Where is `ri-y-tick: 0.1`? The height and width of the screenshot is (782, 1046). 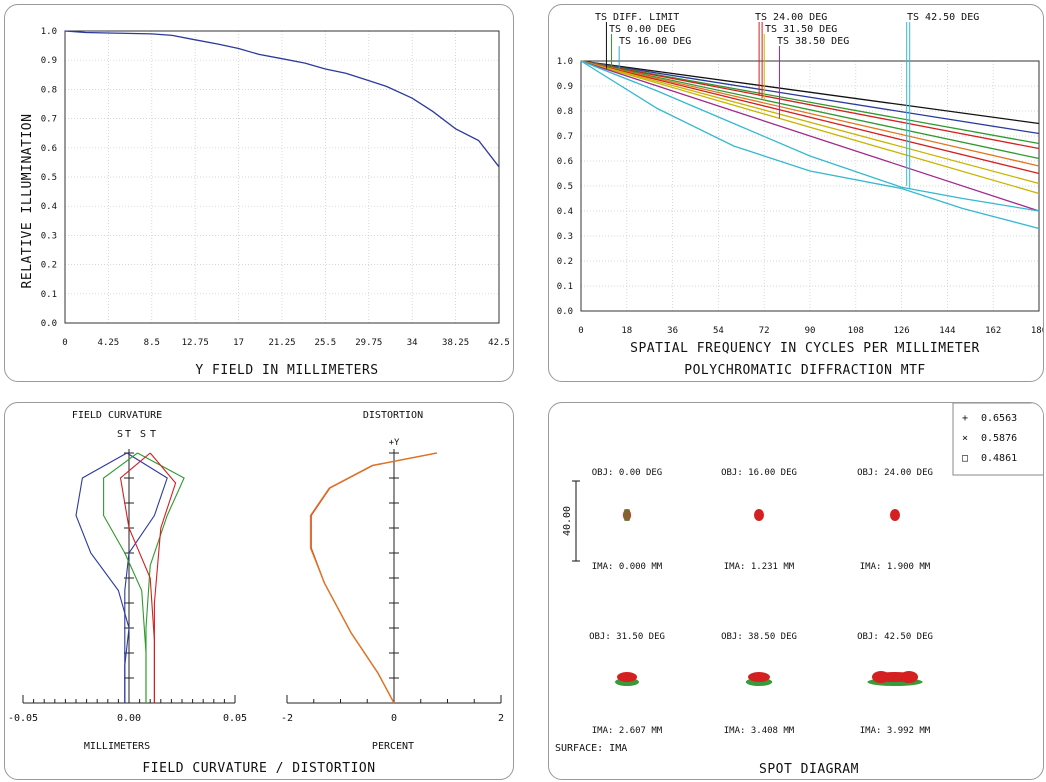
ri-y-tick: 0.1 is located at coordinates (49, 295).